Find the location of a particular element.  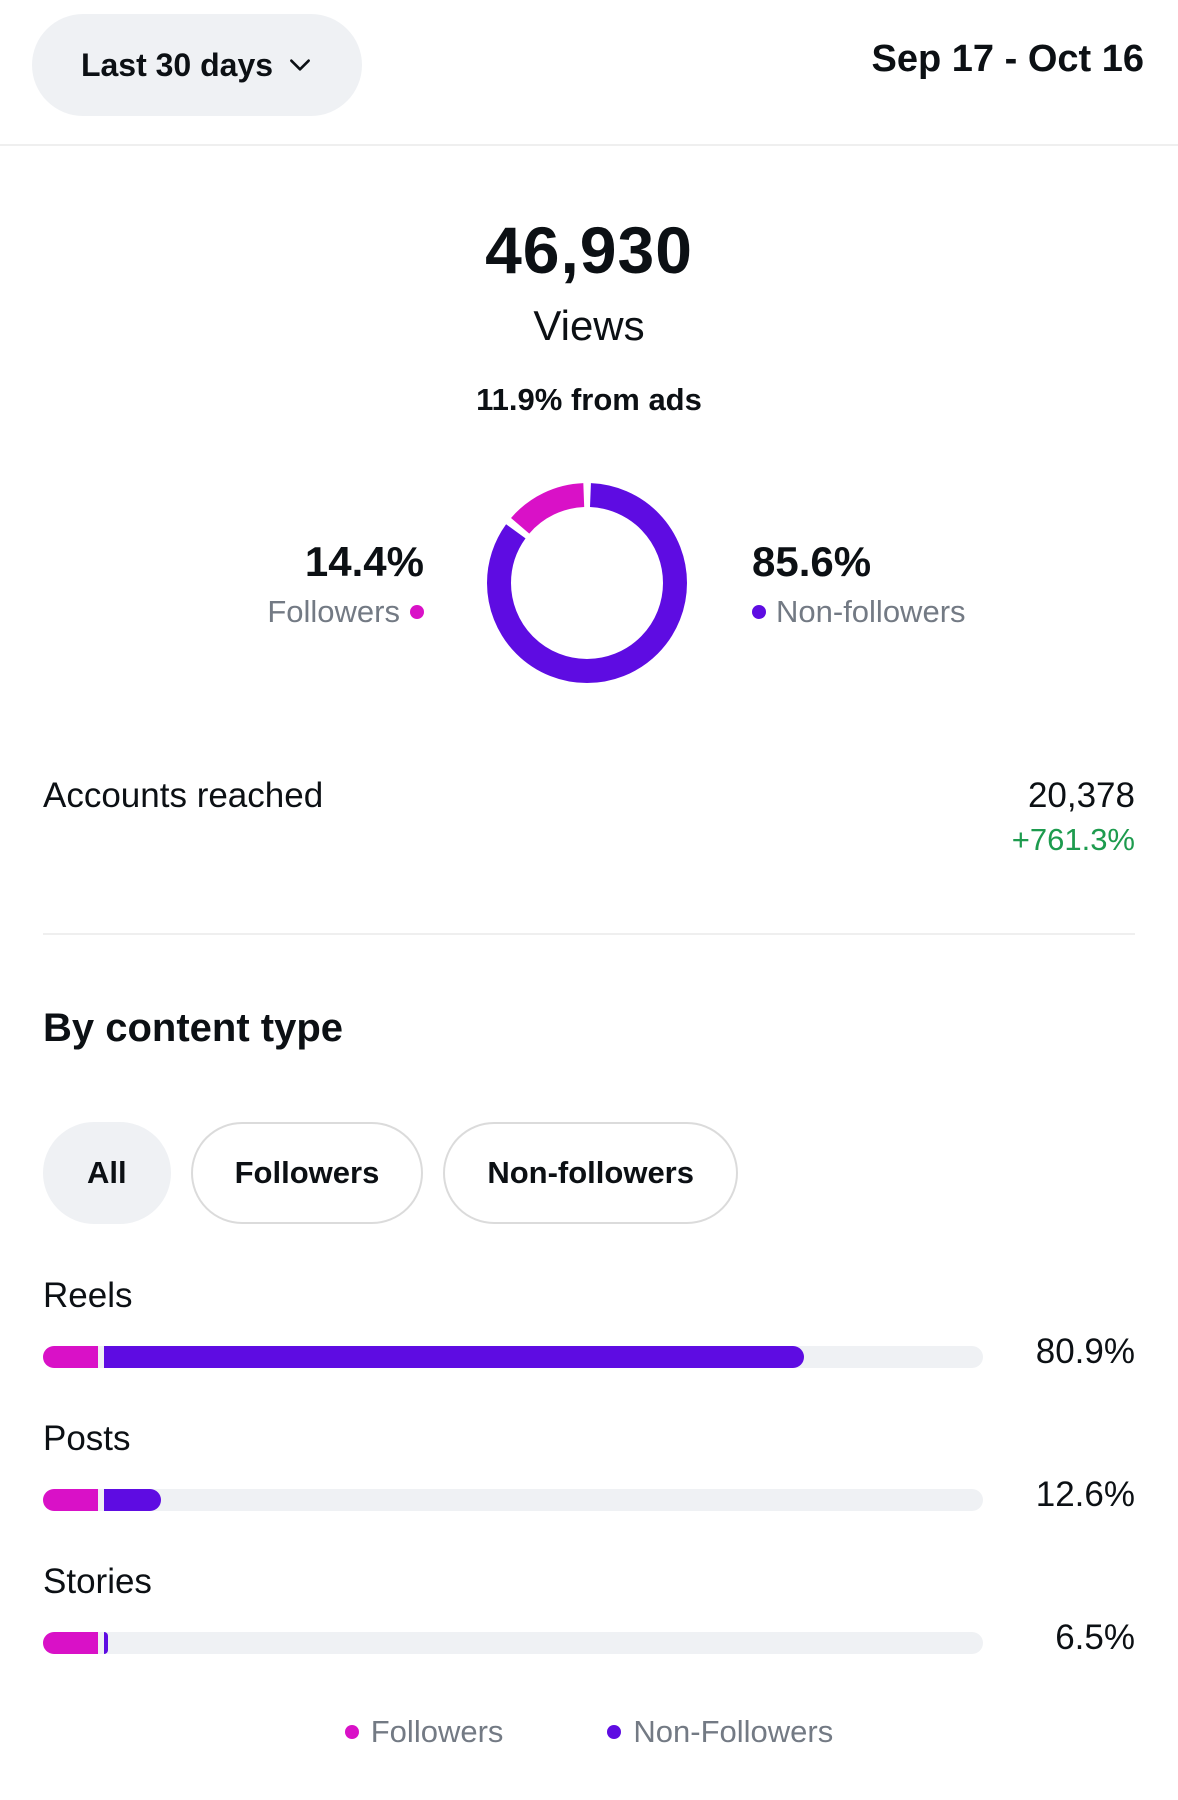

date-range-dropdown: Last 30 days is located at coordinates (197, 65).